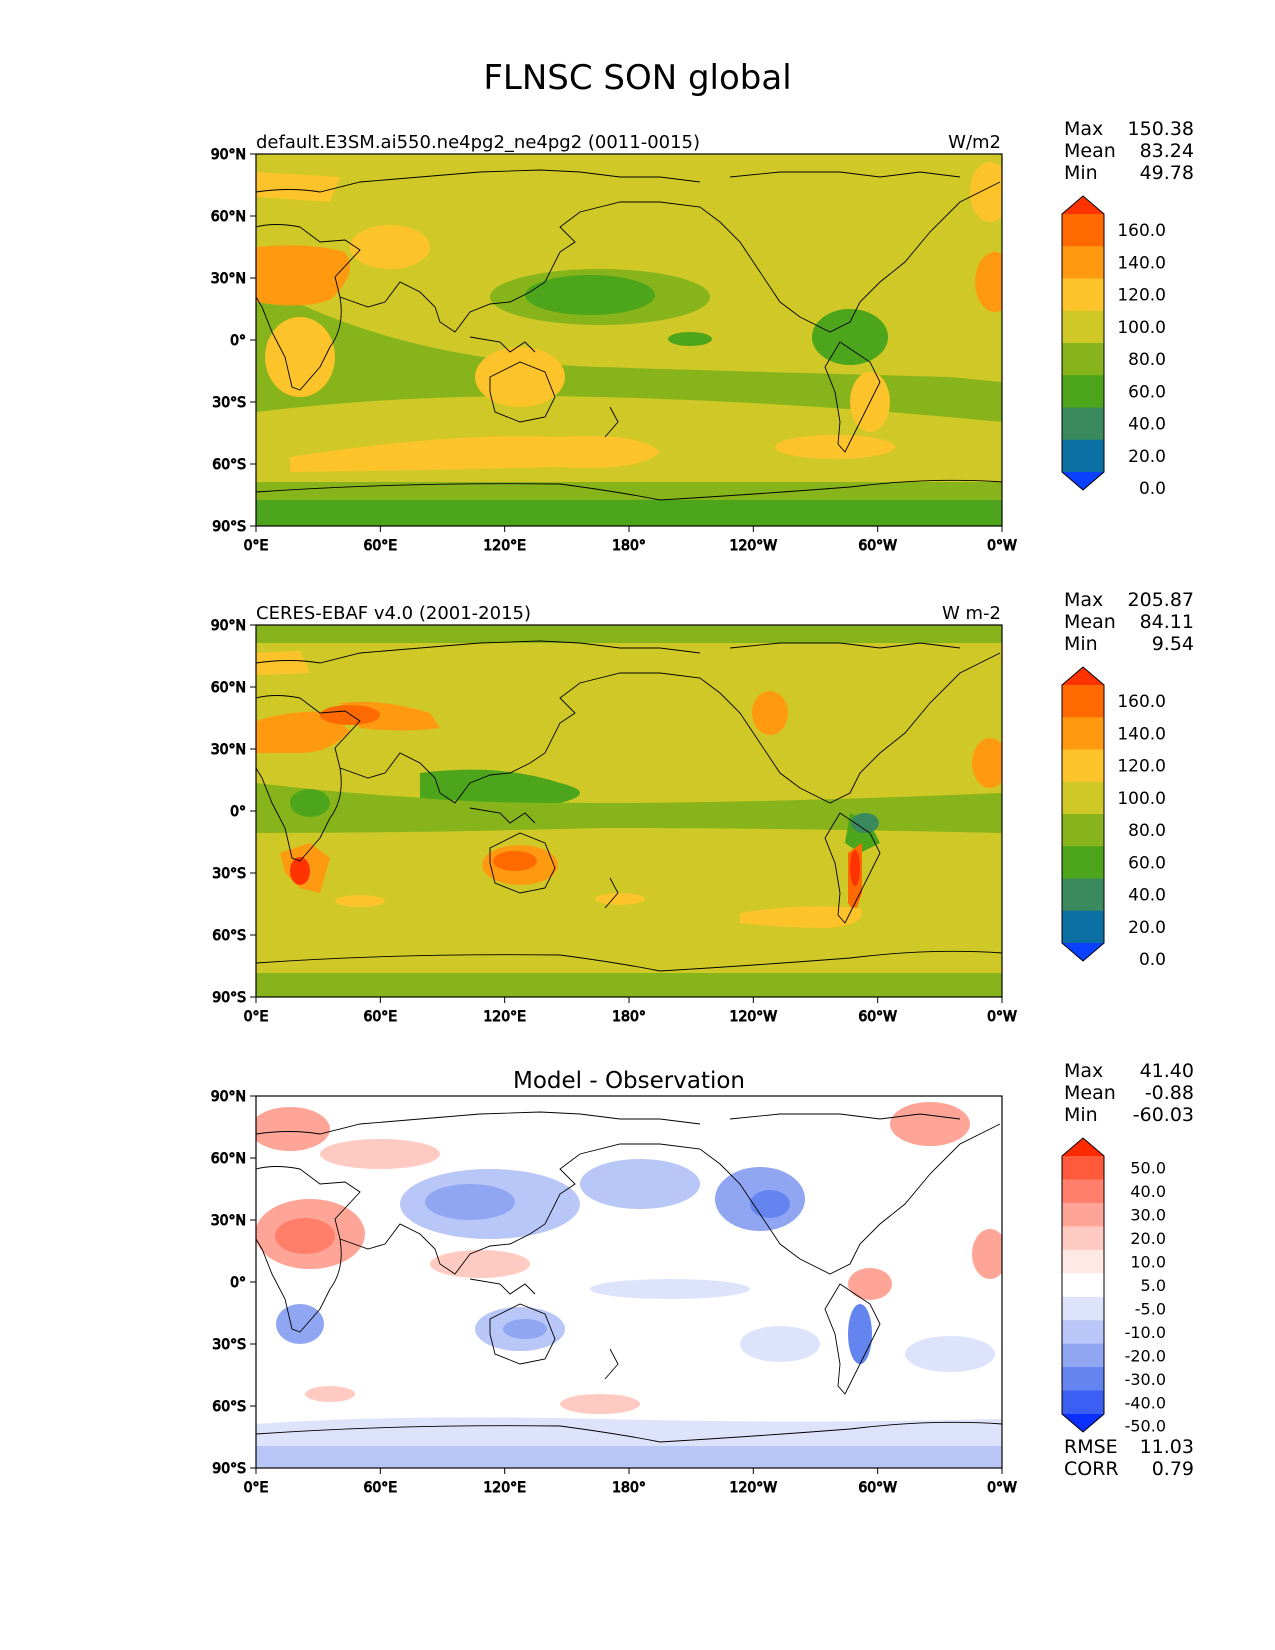 The width and height of the screenshot is (1275, 1650). What do you see at coordinates (629, 1081) in the screenshot?
I see `panel-diff-title: Model - Observation` at bounding box center [629, 1081].